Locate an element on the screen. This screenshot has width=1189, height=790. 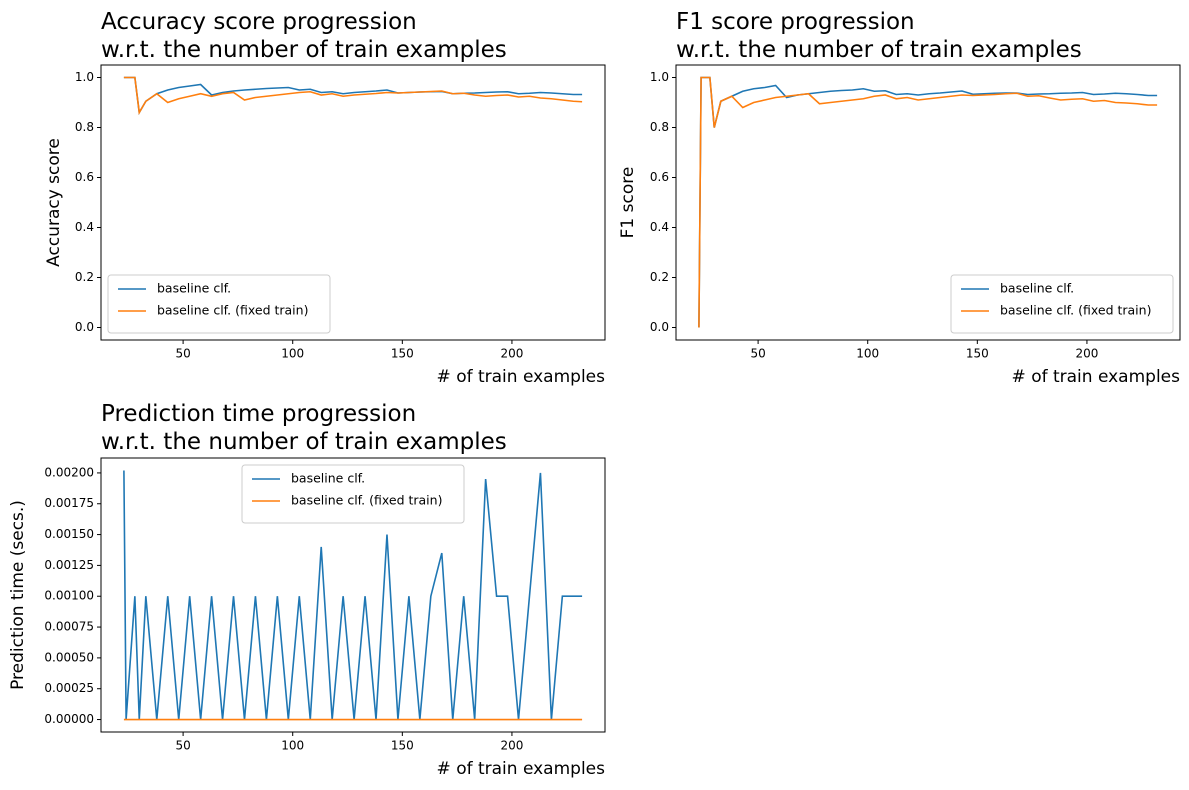
y-tick-label: 0.00075 is located at coordinates (69, 627).